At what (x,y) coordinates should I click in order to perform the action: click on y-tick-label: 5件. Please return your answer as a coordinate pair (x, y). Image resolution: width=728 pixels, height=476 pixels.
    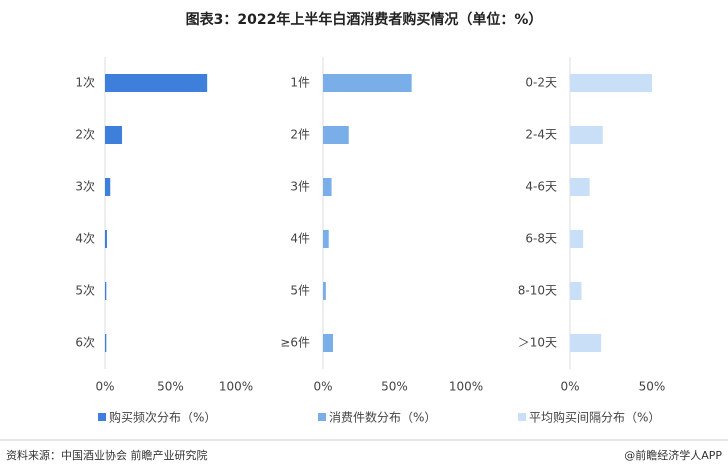
    Looking at the image, I should click on (300, 291).